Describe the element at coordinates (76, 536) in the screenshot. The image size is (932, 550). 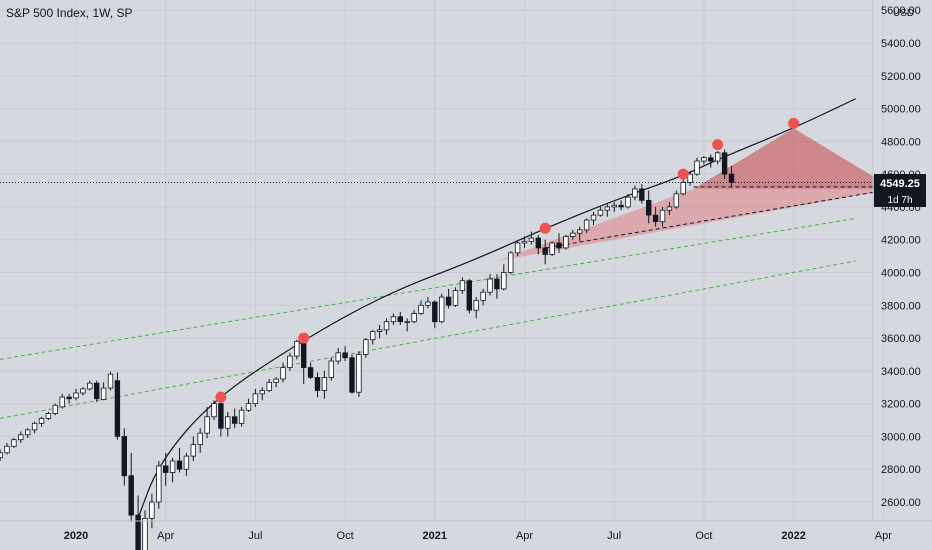
I see `x-tick-label: 2020` at that location.